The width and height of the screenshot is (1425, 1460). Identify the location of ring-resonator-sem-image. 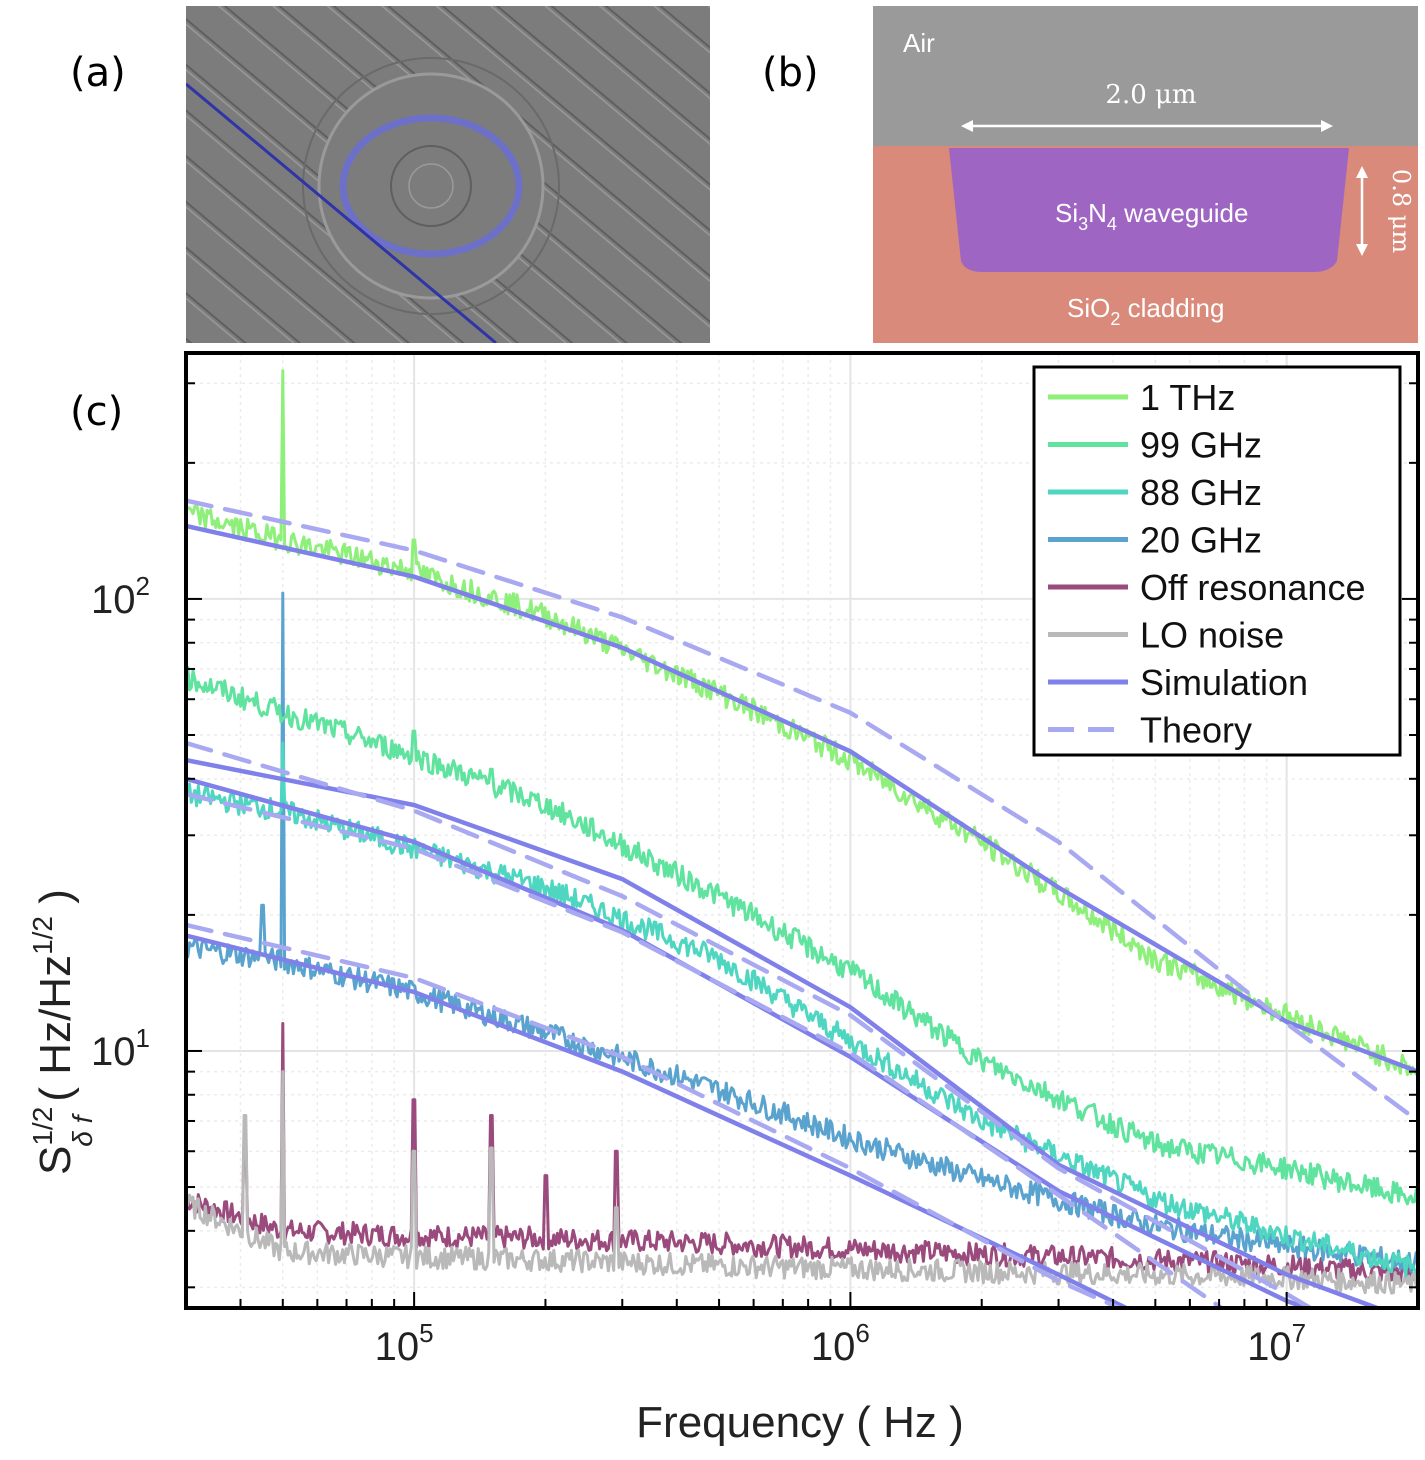
(448, 174).